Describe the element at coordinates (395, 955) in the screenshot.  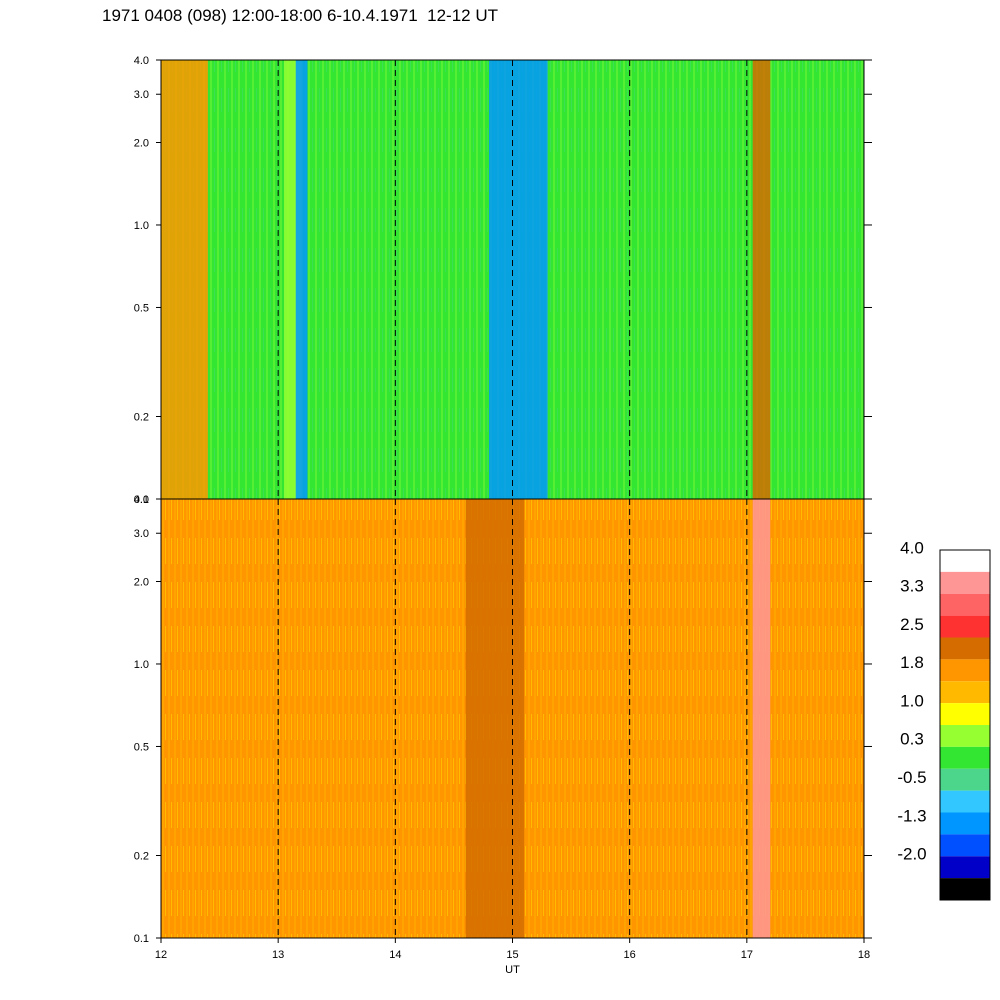
I see `xtick-label: 14` at that location.